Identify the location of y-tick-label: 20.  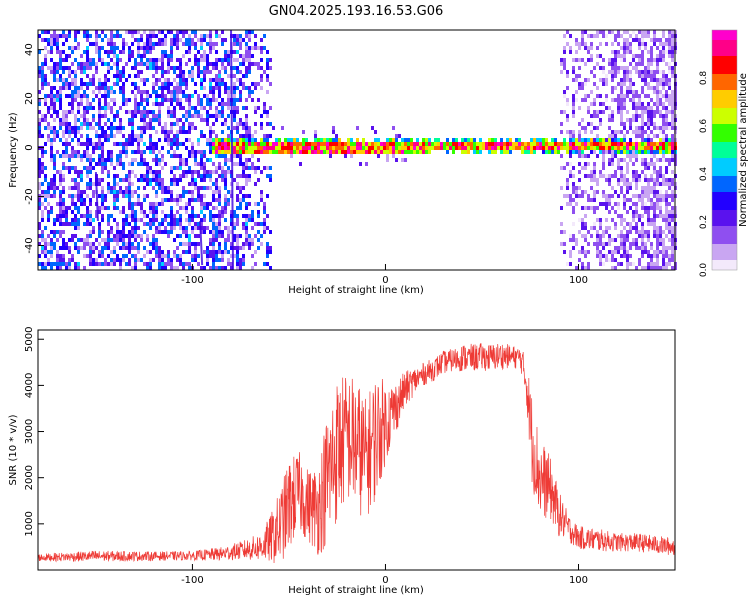
(29, 98).